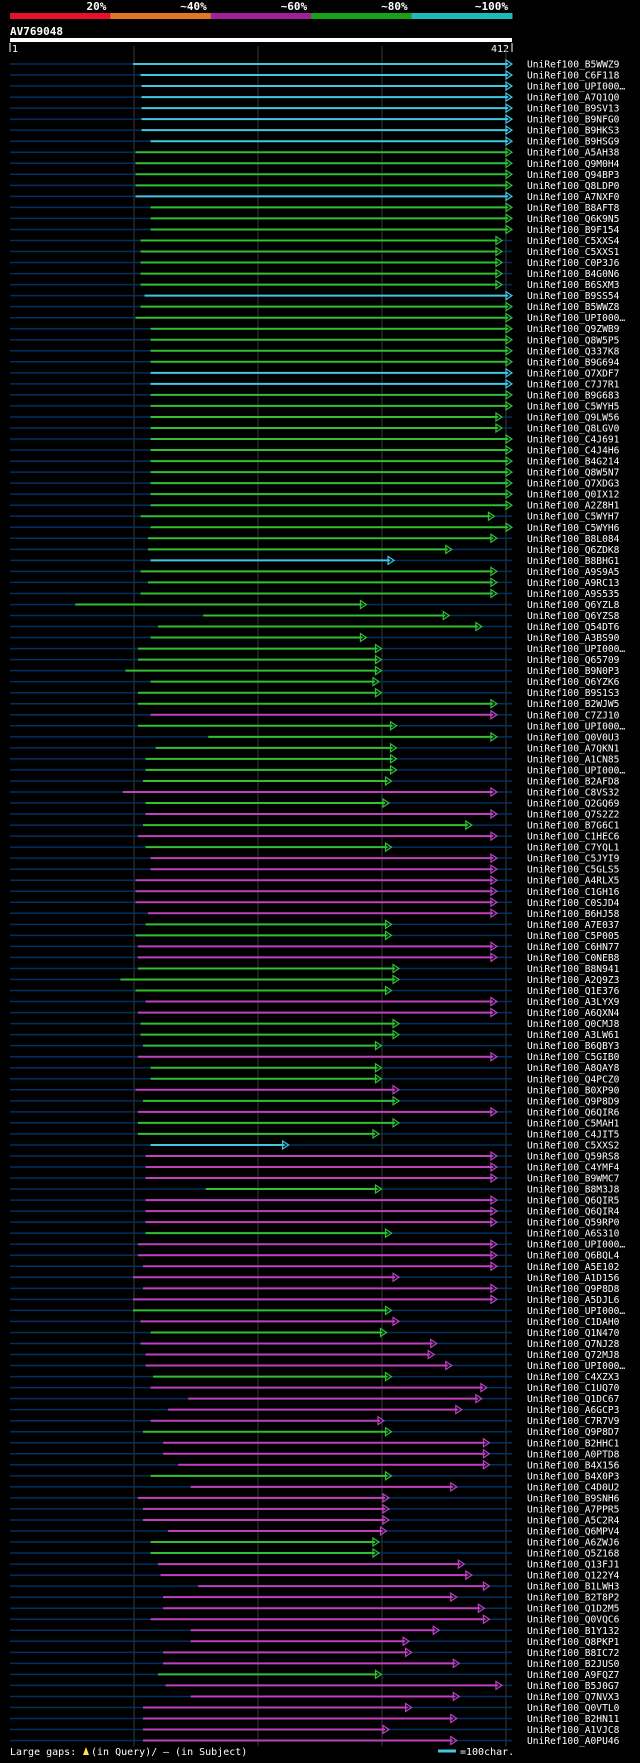 The image size is (640, 1763). Describe the element at coordinates (573, 737) in the screenshot. I see `hit-label: UniRef100_Q0V0U3` at that location.